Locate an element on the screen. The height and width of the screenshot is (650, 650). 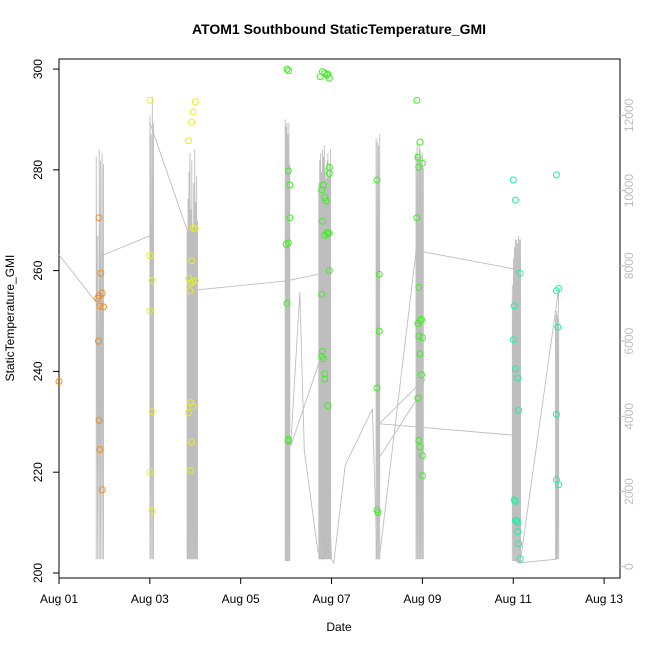
y2-tick-label: 0 is located at coordinates (629, 566).